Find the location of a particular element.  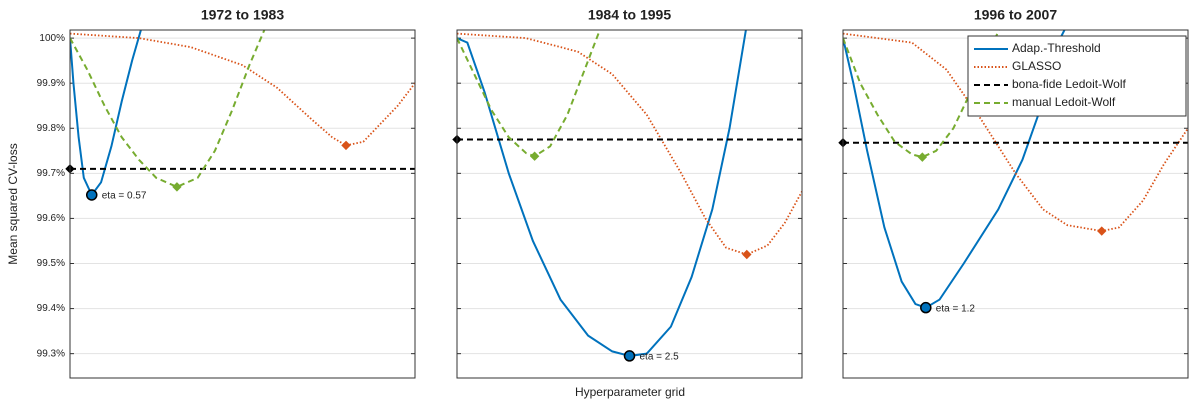

x-axis-label: Hyperparameter grid is located at coordinates (630, 392).